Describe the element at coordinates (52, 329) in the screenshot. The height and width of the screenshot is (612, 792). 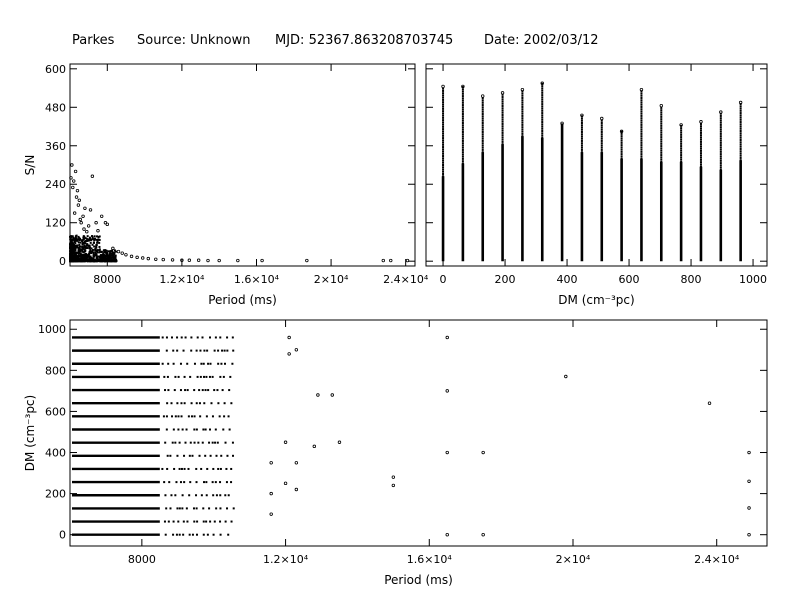
I see `y-tick-label: 1000` at that location.